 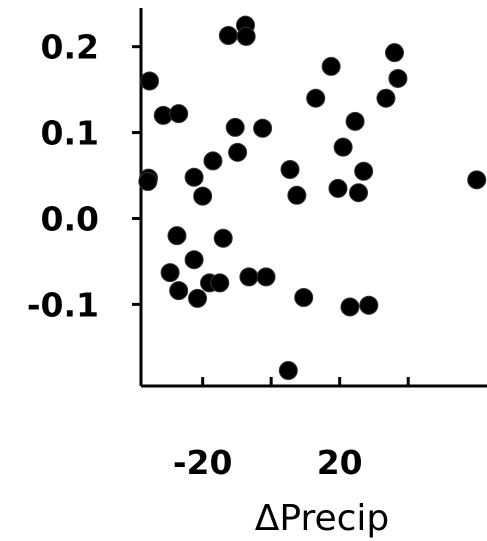 What do you see at coordinates (70, 47) in the screenshot?
I see `y-tick-label: 0.2` at bounding box center [70, 47].